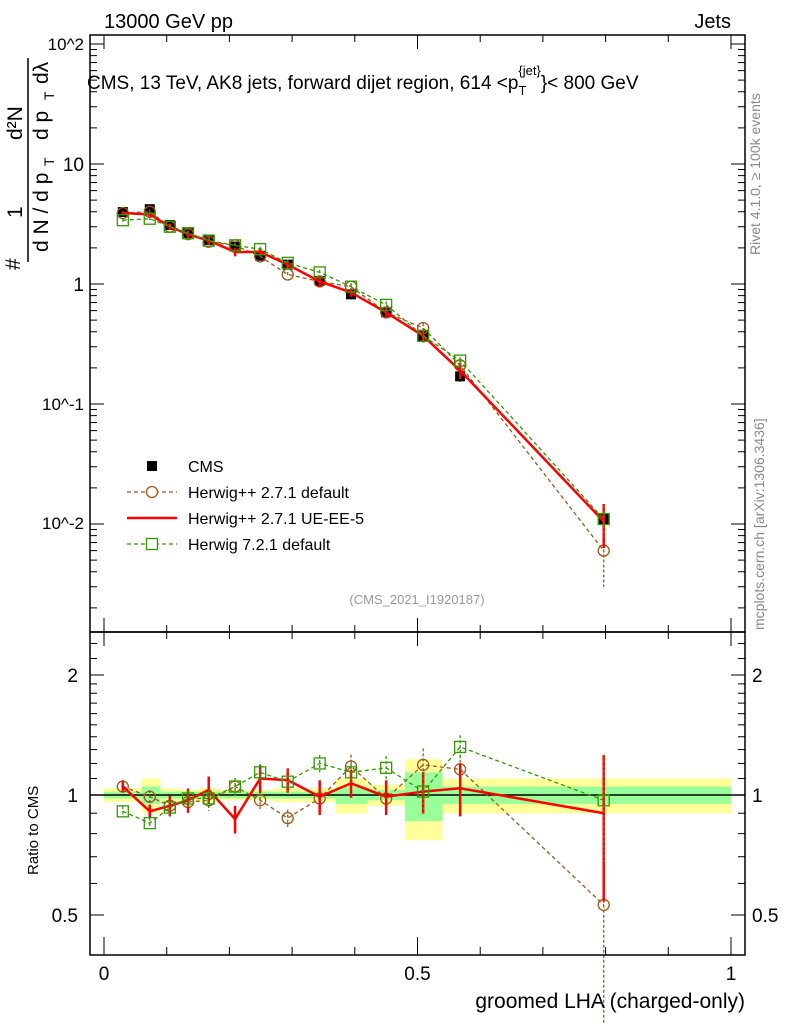  What do you see at coordinates (363, 835) in the screenshot?
I see `herwig-2-7-1-default-ratio-line` at bounding box center [363, 835].